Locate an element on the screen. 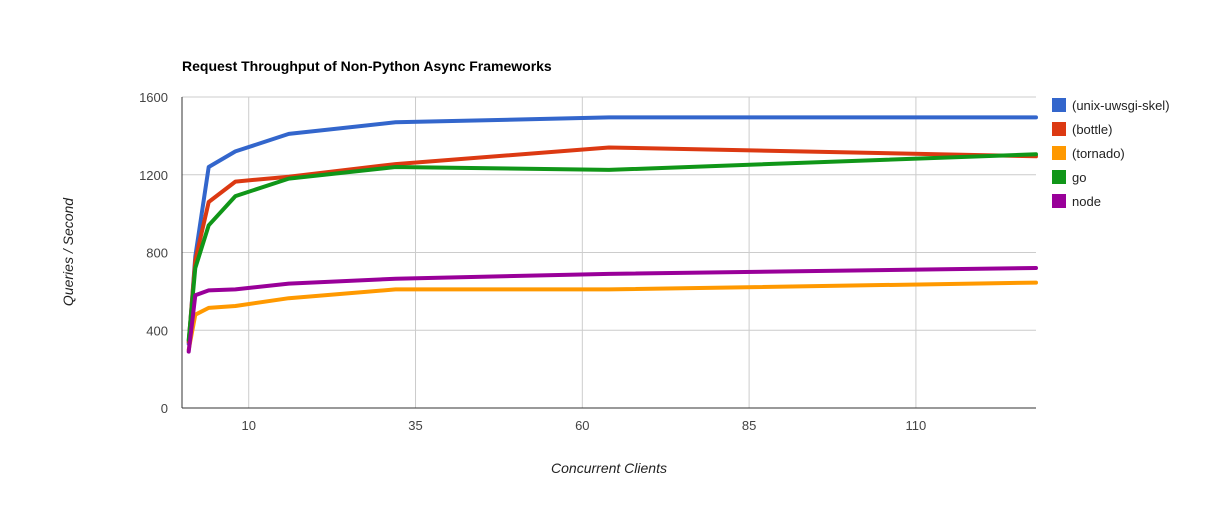 The height and width of the screenshot is (505, 1218). x-tick-label: 110 is located at coordinates (916, 425).